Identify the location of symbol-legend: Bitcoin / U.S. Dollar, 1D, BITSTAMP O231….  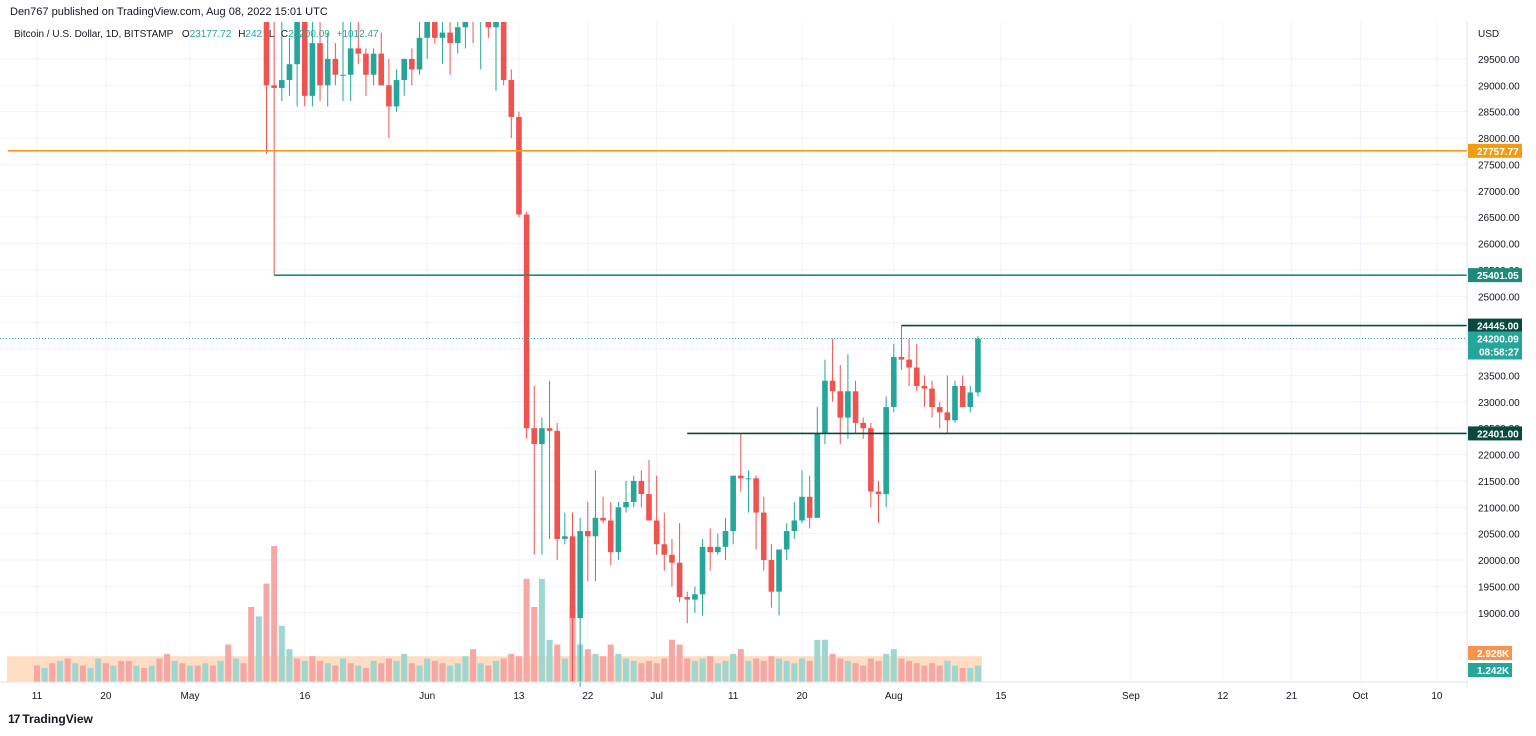
(196, 34).